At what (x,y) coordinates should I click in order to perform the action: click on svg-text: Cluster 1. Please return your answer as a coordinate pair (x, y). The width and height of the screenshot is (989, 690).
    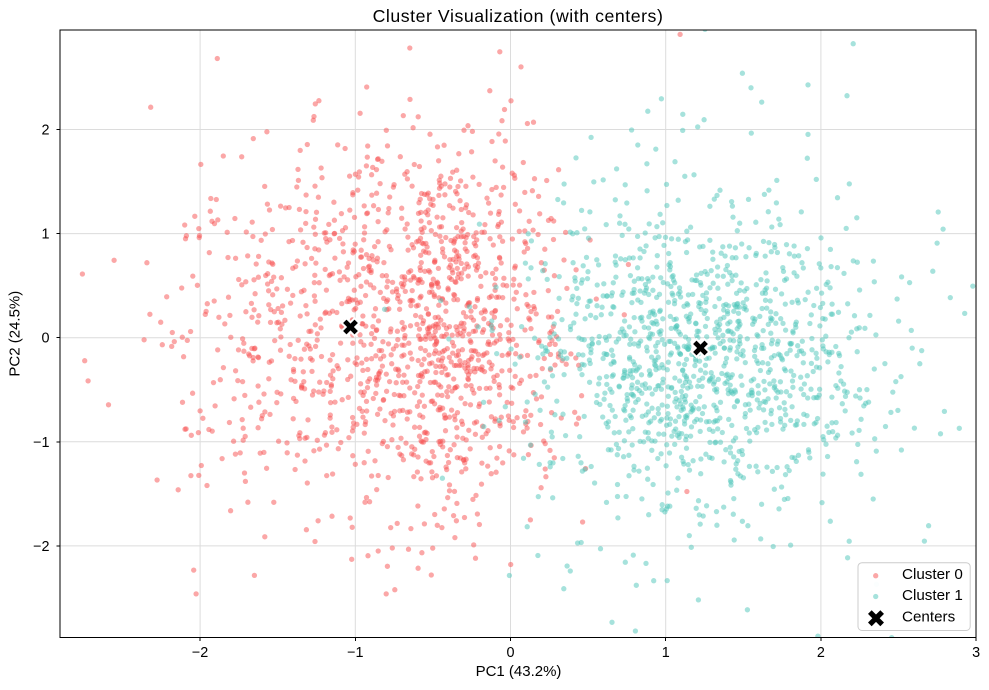
    Looking at the image, I should click on (932, 595).